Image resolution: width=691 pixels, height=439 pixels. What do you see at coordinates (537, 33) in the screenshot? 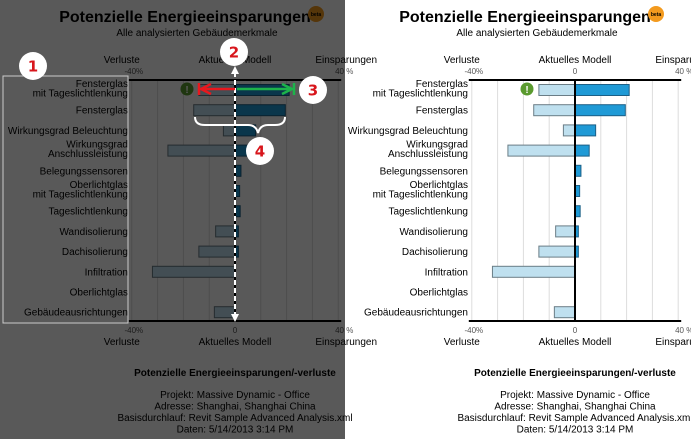
I see `chart-subtitle: Alle analysierten Gebäudemerkmale` at bounding box center [537, 33].